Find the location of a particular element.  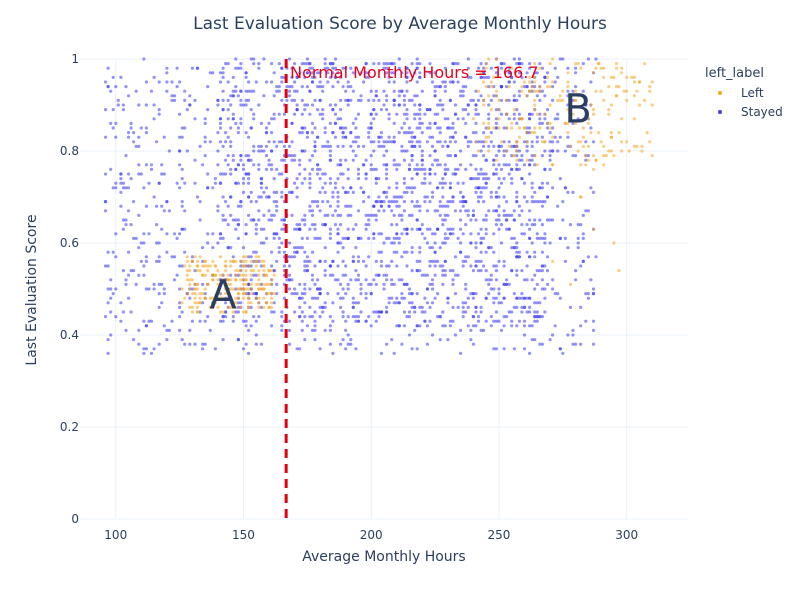

legend: left_label Left Stayed is located at coordinates (744, 92).